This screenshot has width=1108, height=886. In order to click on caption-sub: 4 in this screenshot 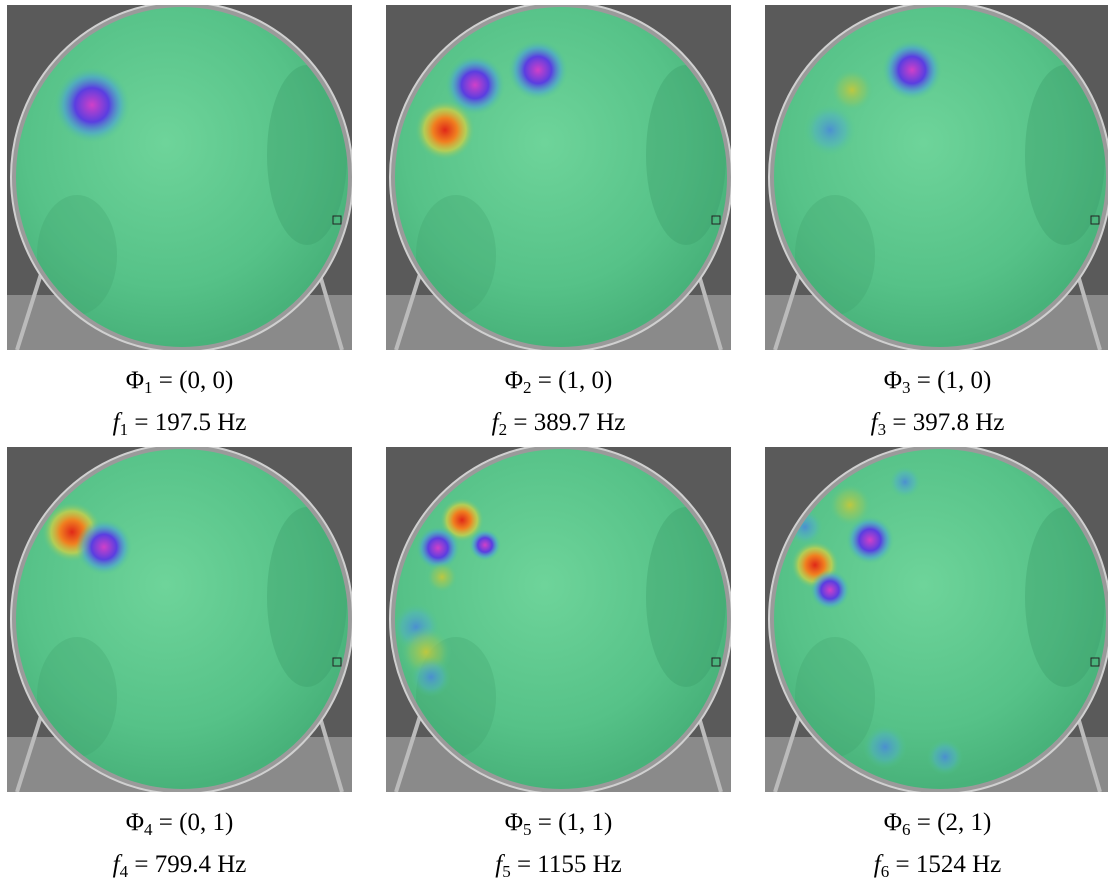, I will do `click(124, 871)`.